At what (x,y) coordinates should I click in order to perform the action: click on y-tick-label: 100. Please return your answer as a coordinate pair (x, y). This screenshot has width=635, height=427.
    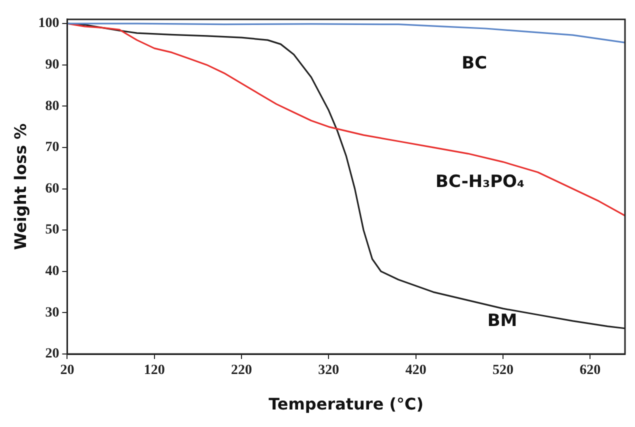
    Looking at the image, I should click on (49, 24).